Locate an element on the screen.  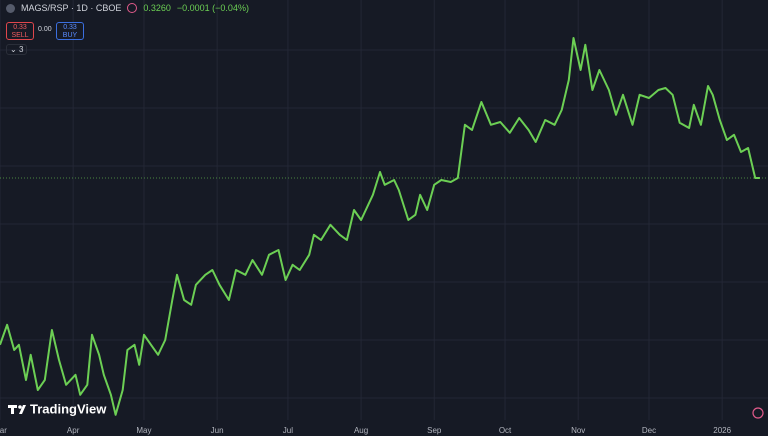
brand: TradingView is located at coordinates (68, 408).